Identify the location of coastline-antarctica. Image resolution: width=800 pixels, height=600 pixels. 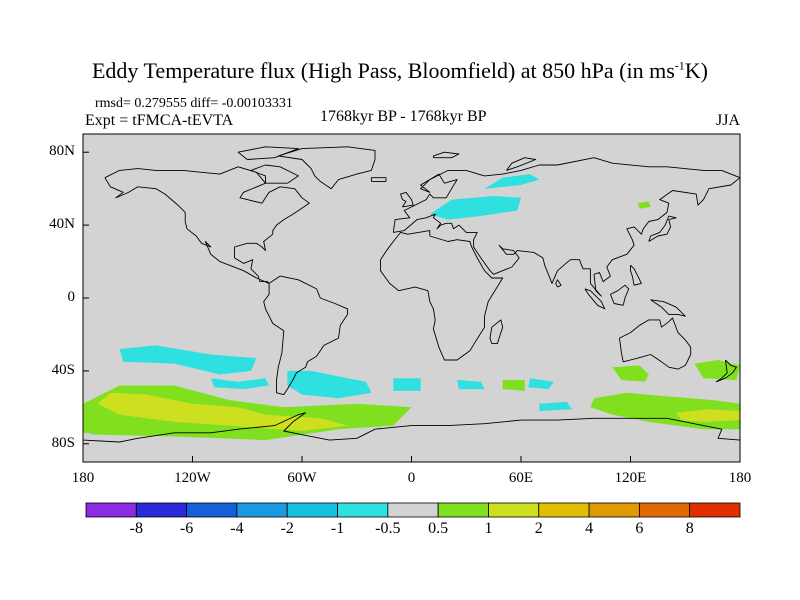
(411, 427).